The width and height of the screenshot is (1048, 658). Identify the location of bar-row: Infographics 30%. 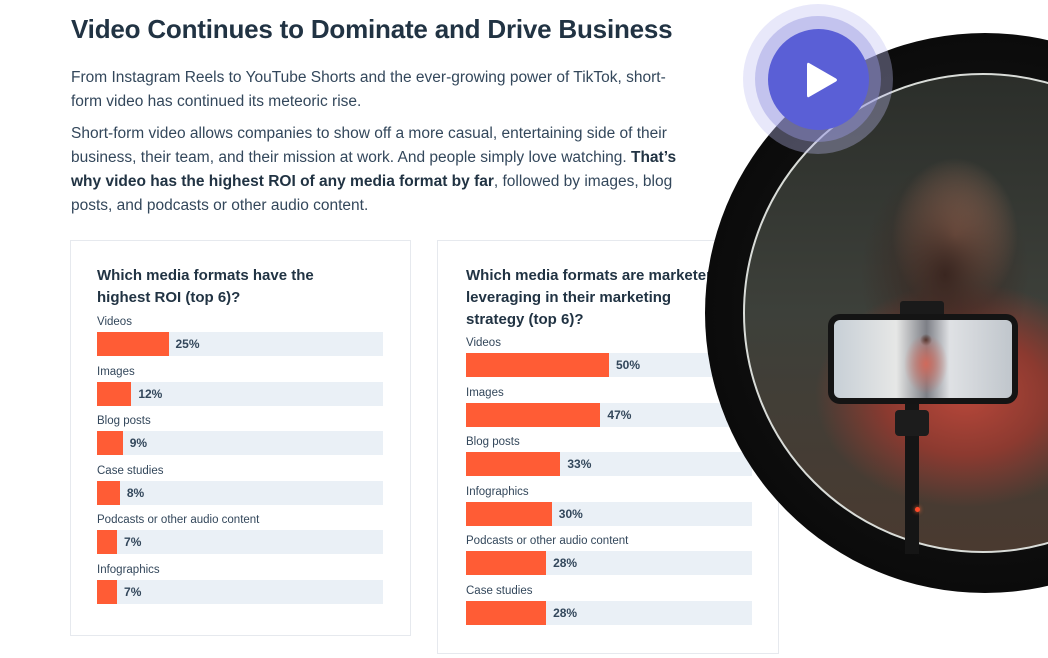
(609, 510).